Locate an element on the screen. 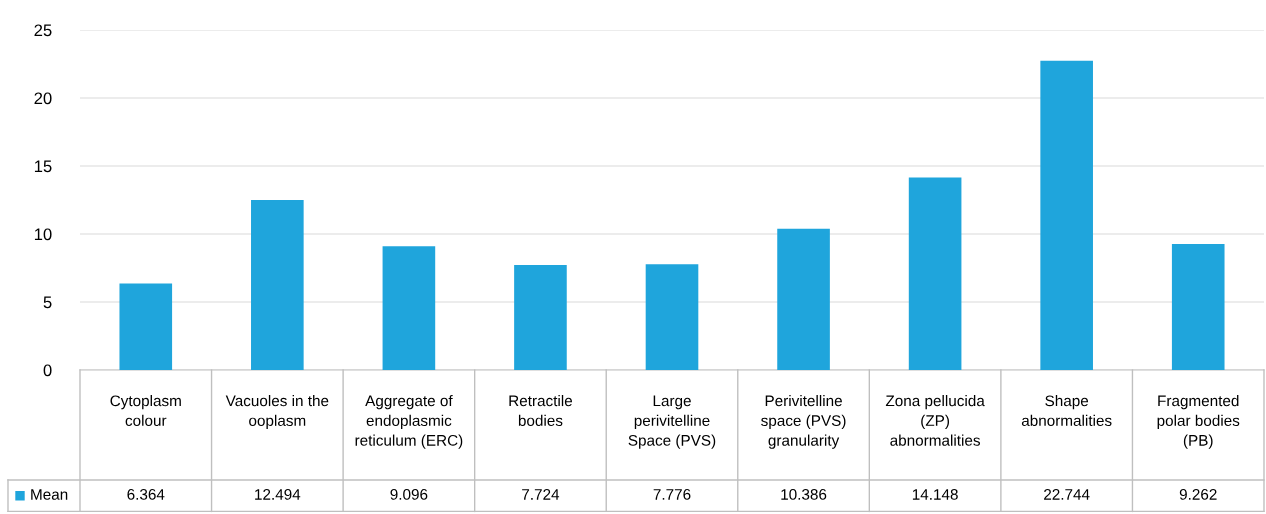 The height and width of the screenshot is (514, 1266). y-tick-label: 15 is located at coordinates (43, 166).